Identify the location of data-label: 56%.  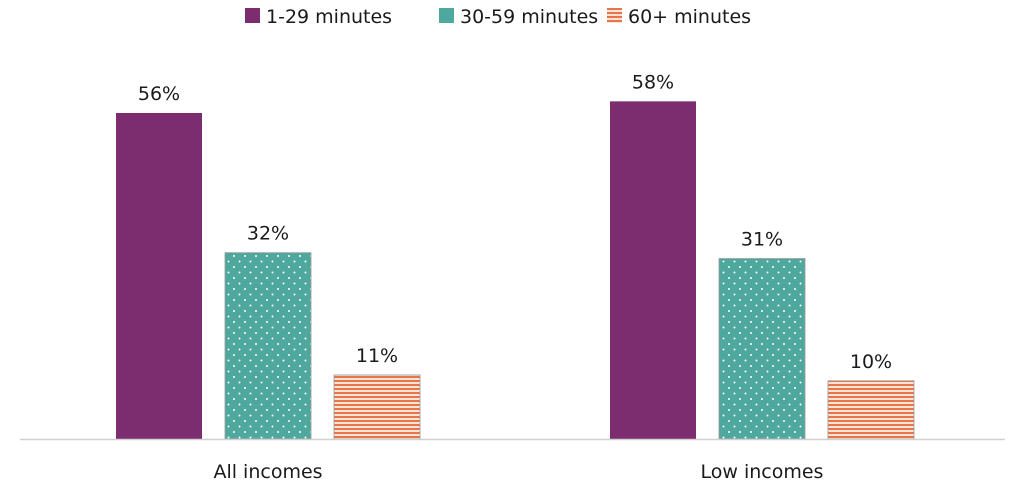
(159, 94).